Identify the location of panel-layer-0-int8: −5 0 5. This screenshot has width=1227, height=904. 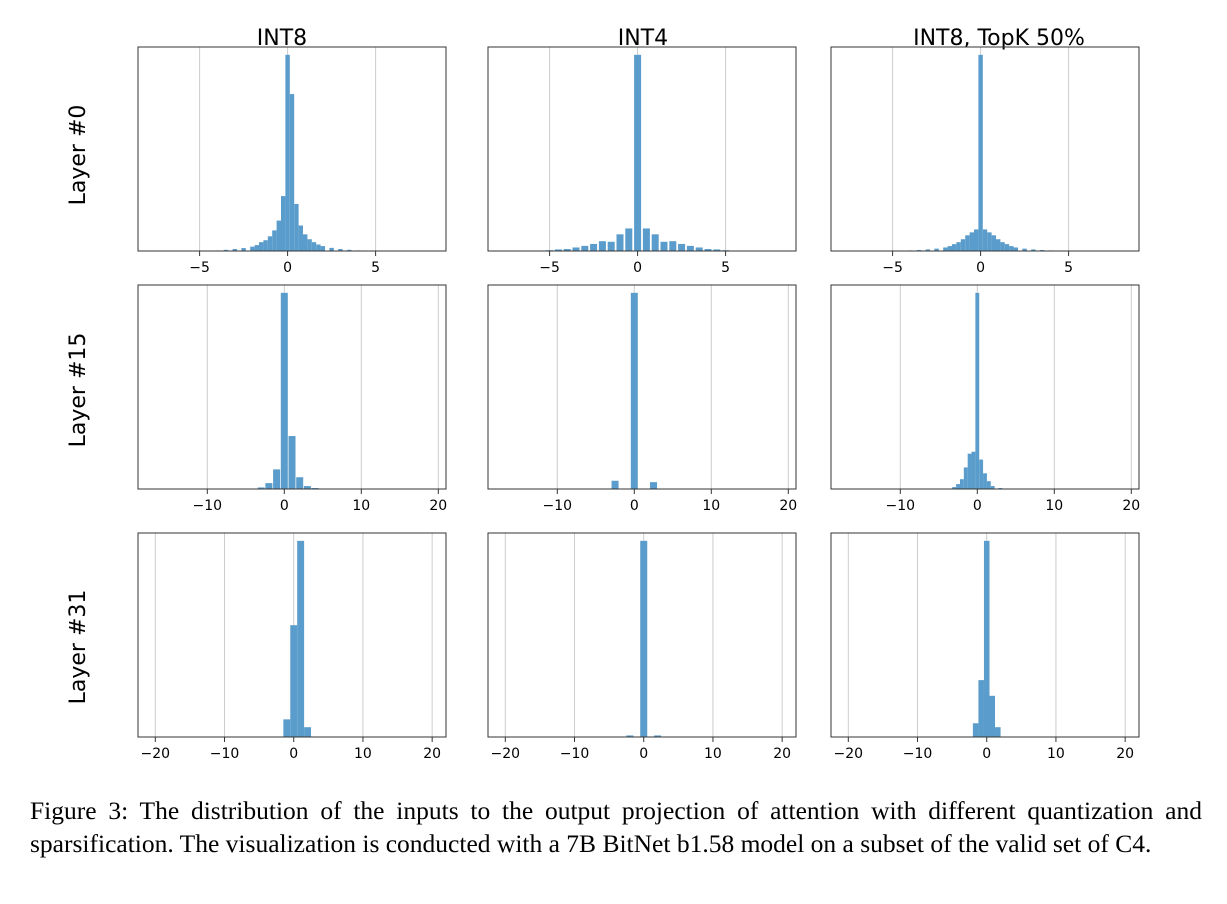
(292, 161).